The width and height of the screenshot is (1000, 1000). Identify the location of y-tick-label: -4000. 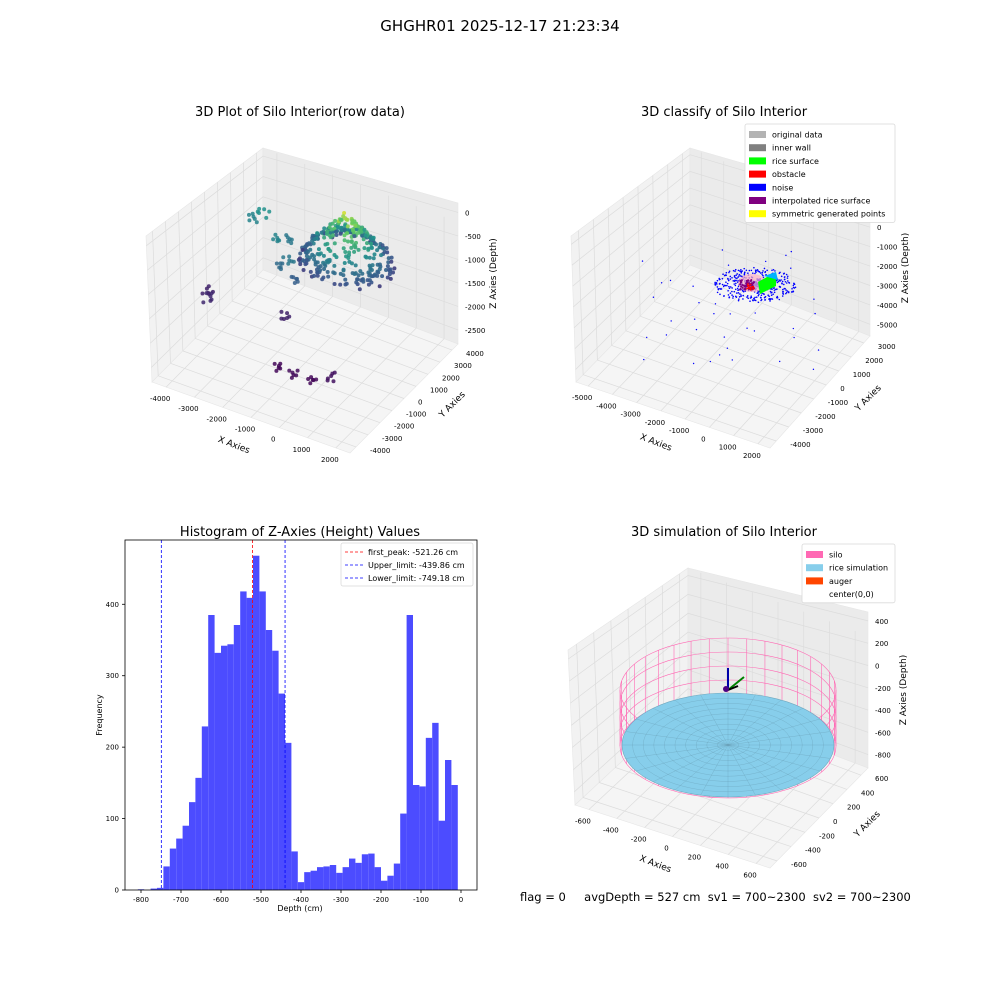
(380, 451).